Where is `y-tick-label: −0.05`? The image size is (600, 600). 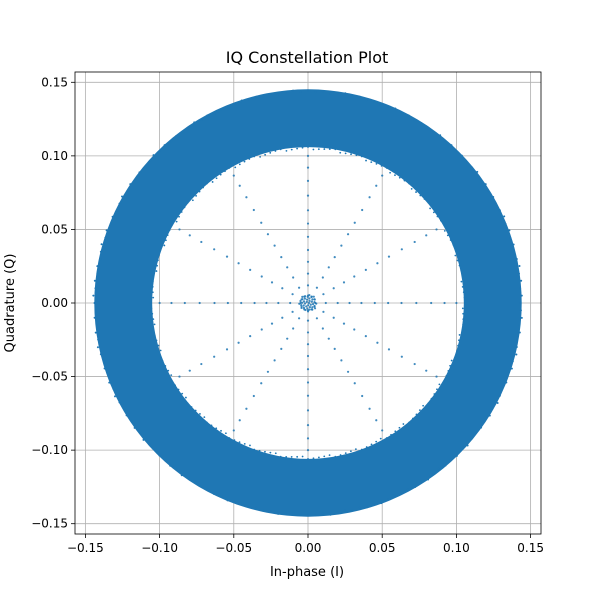
y-tick-label: −0.05 is located at coordinates (49, 377).